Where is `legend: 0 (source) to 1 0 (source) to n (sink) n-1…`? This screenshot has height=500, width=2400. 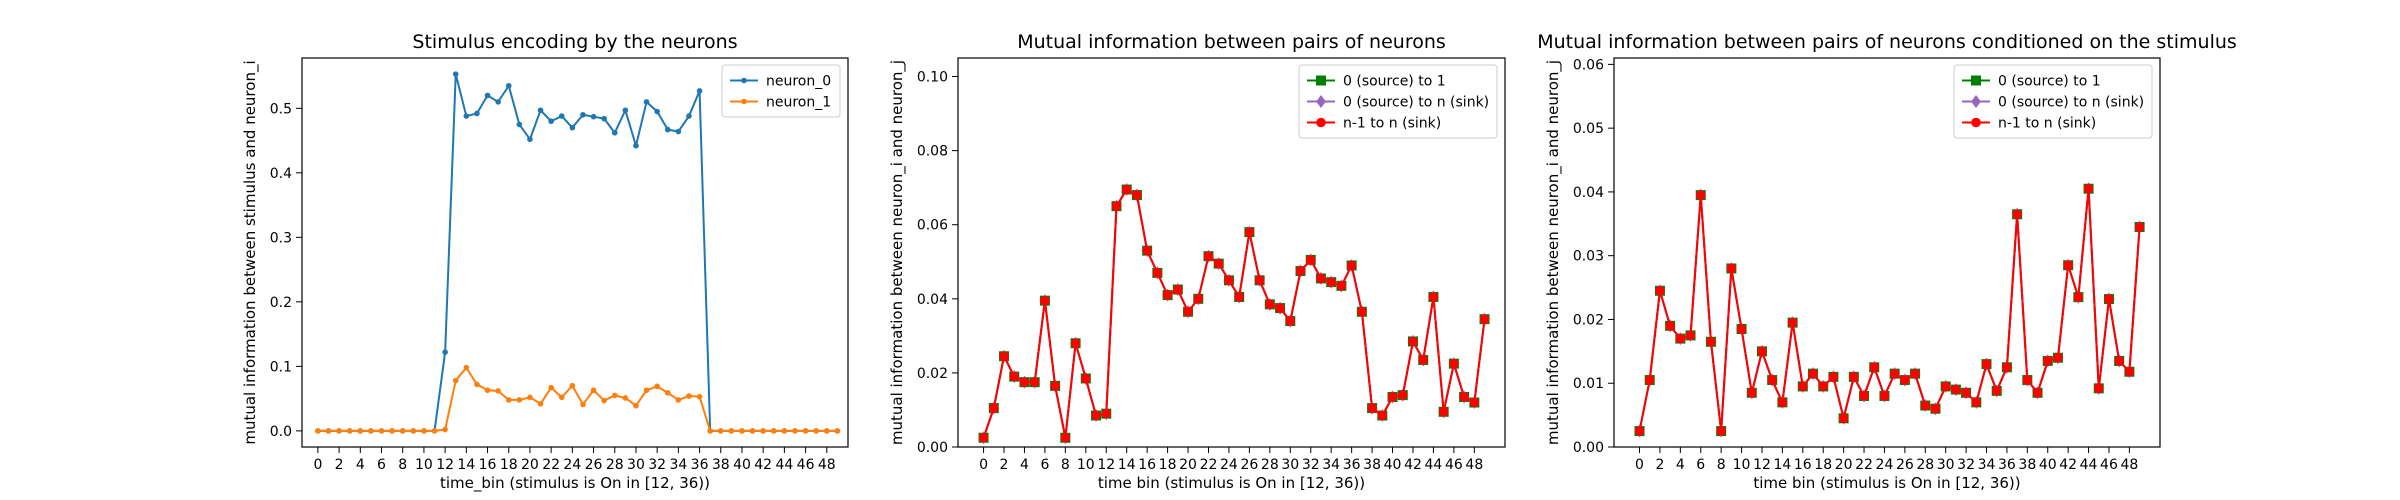
legend: 0 (source) to 1 0 (source) to n (sink) n-1… is located at coordinates (2053, 101).